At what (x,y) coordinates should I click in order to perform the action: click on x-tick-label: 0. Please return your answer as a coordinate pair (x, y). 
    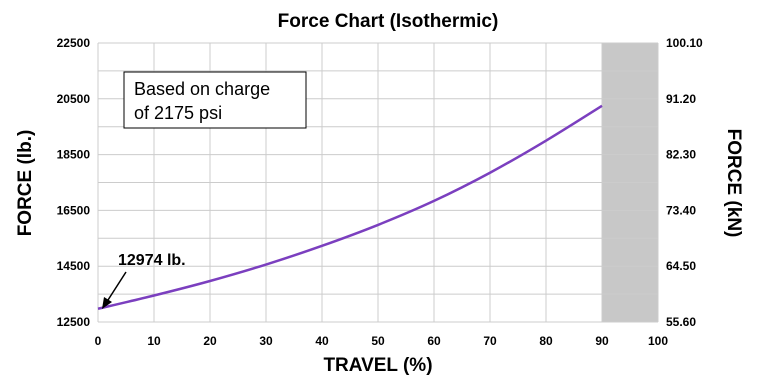
    Looking at the image, I should click on (98, 341).